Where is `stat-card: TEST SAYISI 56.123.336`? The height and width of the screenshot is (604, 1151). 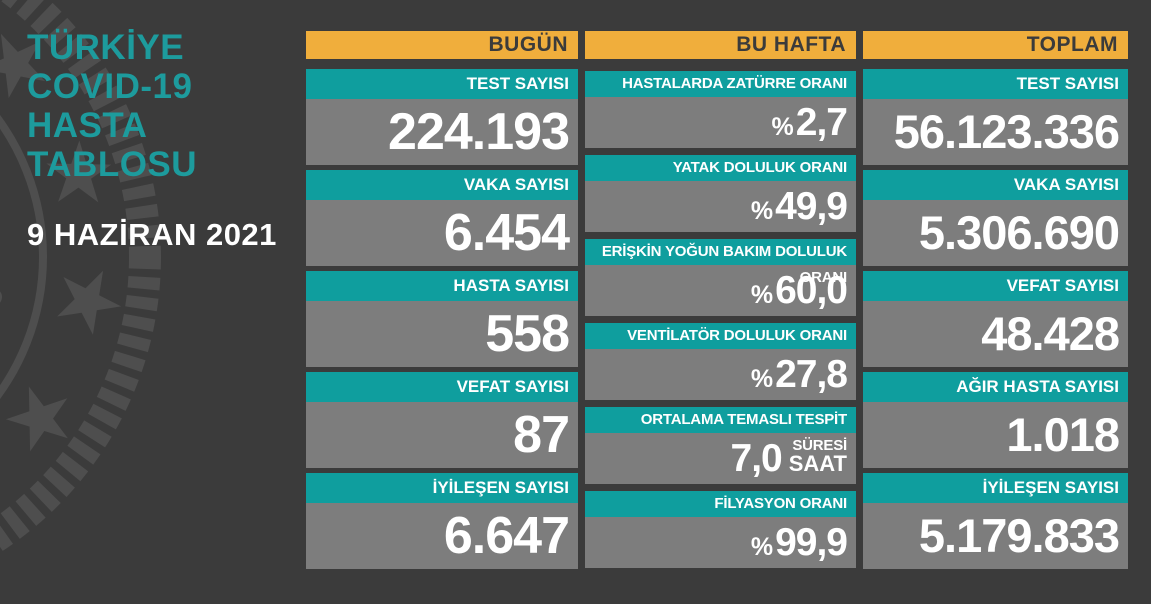
stat-card: TEST SAYISI 56.123.336 is located at coordinates (995, 117).